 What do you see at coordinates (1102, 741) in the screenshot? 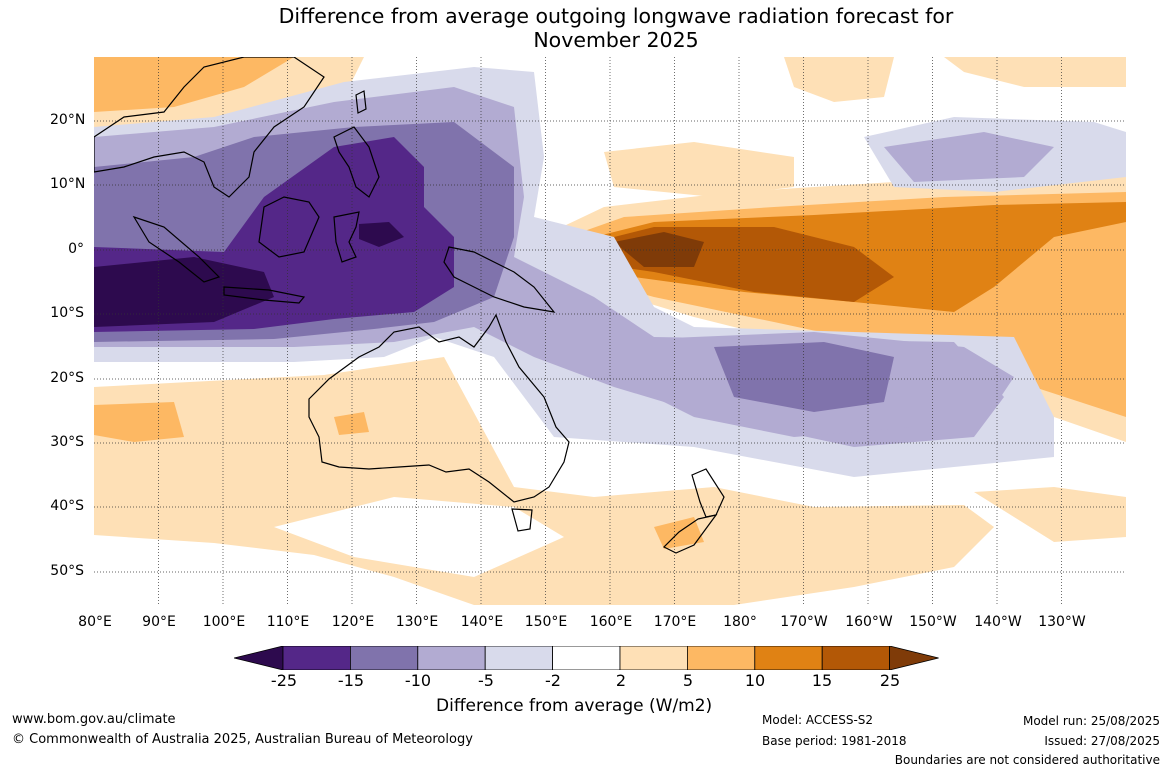
I see `issued-label: Issued: 27/08/2025` at bounding box center [1102, 741].